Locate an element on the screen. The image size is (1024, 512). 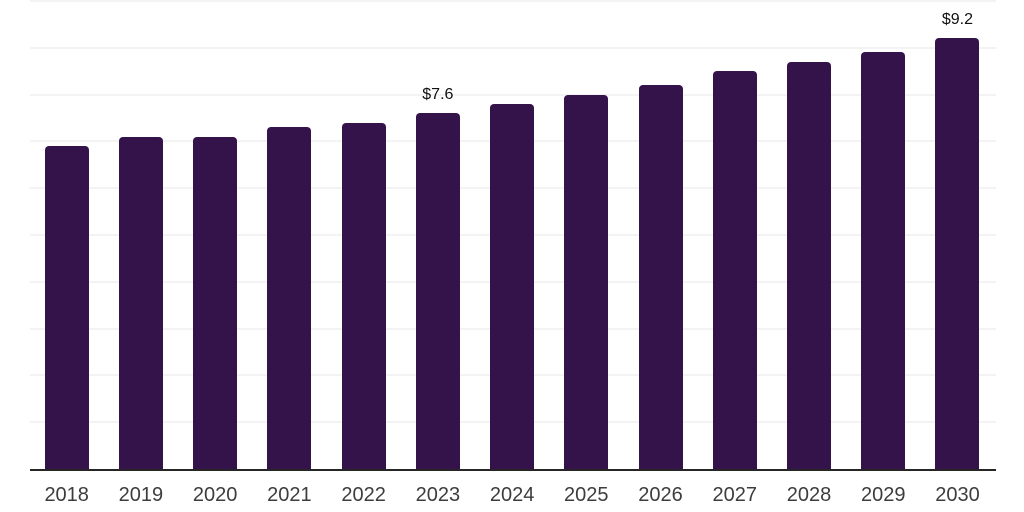
bar-2019 is located at coordinates (140, 302).